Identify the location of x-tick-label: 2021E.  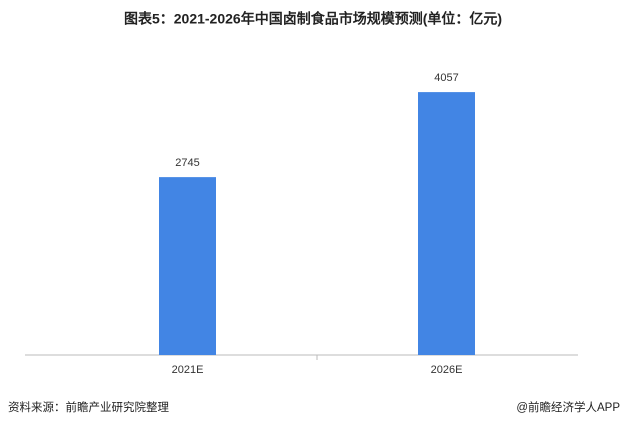
(188, 370).